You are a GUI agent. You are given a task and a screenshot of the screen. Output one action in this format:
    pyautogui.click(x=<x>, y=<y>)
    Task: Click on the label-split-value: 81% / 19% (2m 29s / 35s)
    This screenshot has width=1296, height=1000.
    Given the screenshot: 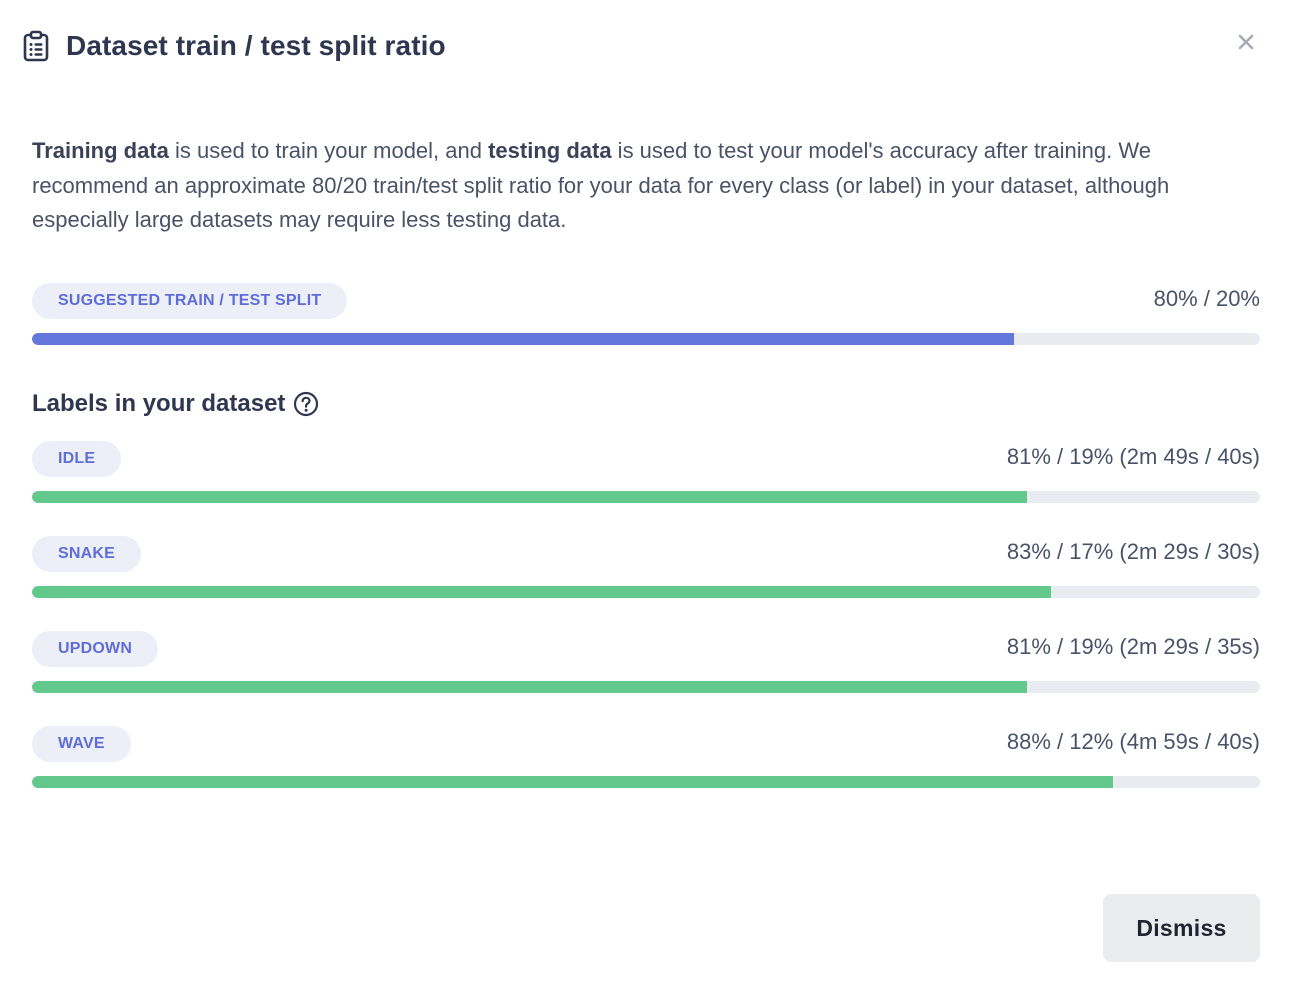 What is the action you would take?
    pyautogui.click(x=1133, y=646)
    